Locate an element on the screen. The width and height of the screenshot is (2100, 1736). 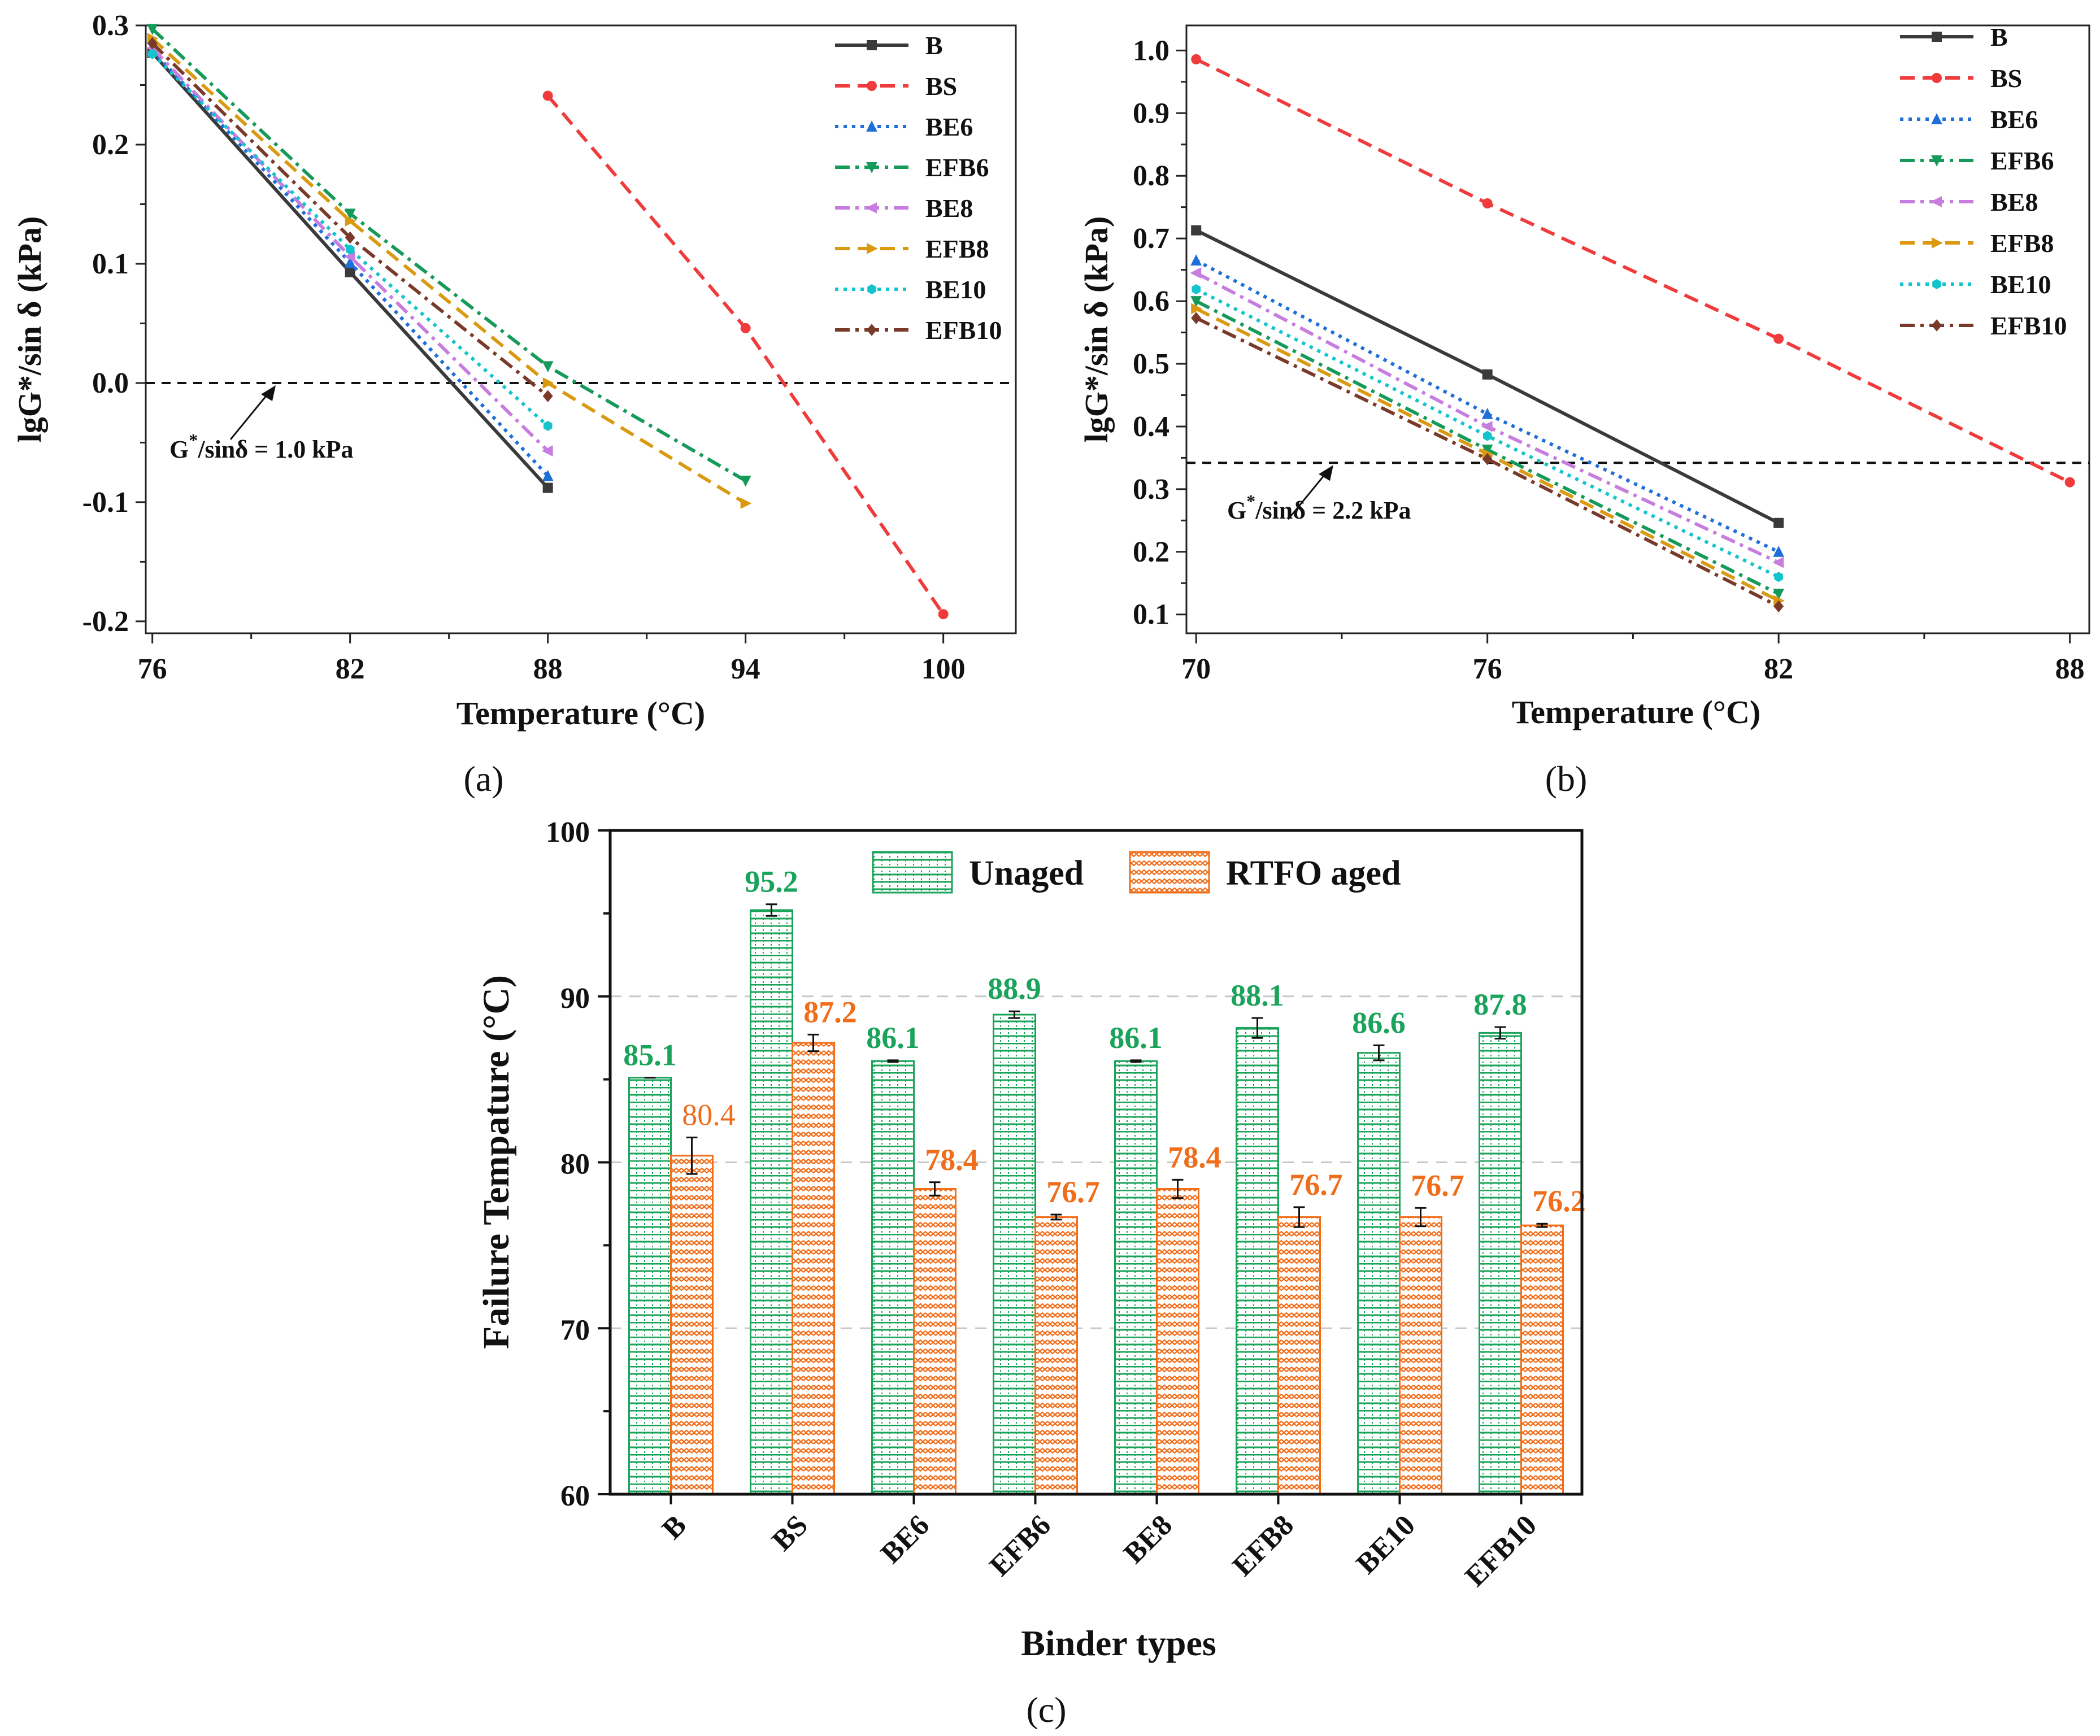
x-tick-label: 100 is located at coordinates (944, 669).